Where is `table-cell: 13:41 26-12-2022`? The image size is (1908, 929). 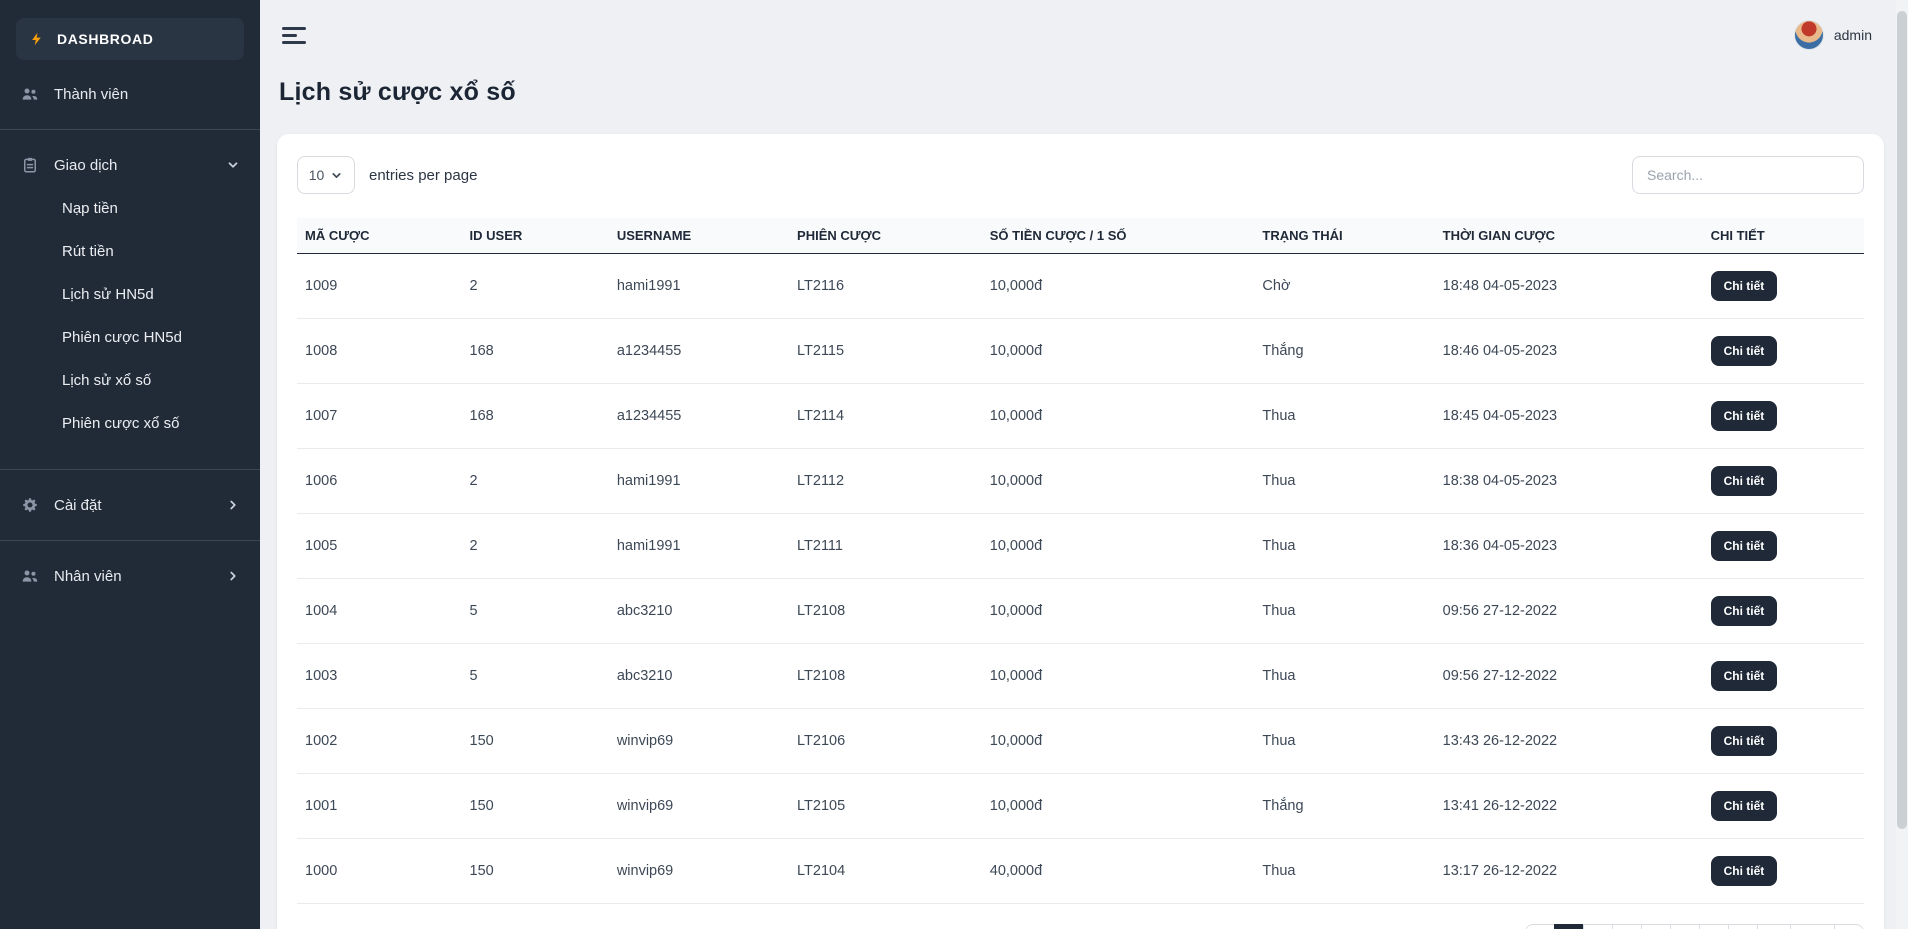 table-cell: 13:41 26-12-2022 is located at coordinates (1568, 806).